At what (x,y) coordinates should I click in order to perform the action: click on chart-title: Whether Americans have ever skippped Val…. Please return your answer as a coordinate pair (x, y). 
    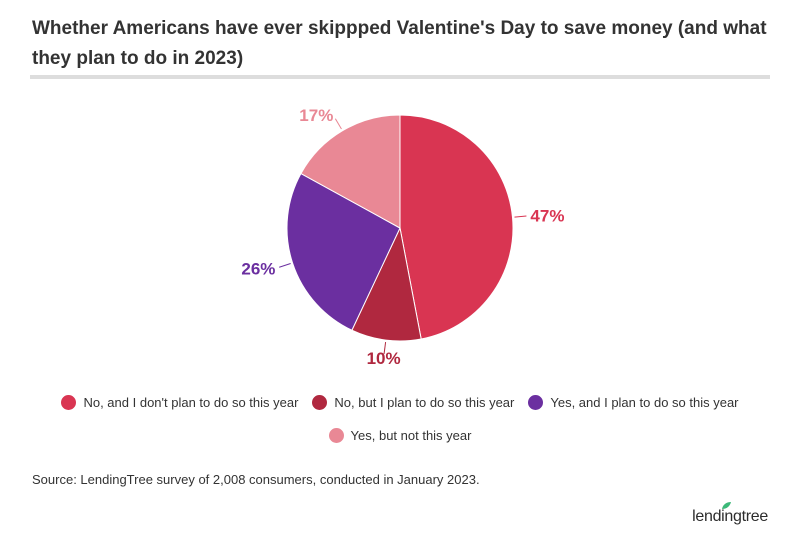
    Looking at the image, I should click on (399, 43).